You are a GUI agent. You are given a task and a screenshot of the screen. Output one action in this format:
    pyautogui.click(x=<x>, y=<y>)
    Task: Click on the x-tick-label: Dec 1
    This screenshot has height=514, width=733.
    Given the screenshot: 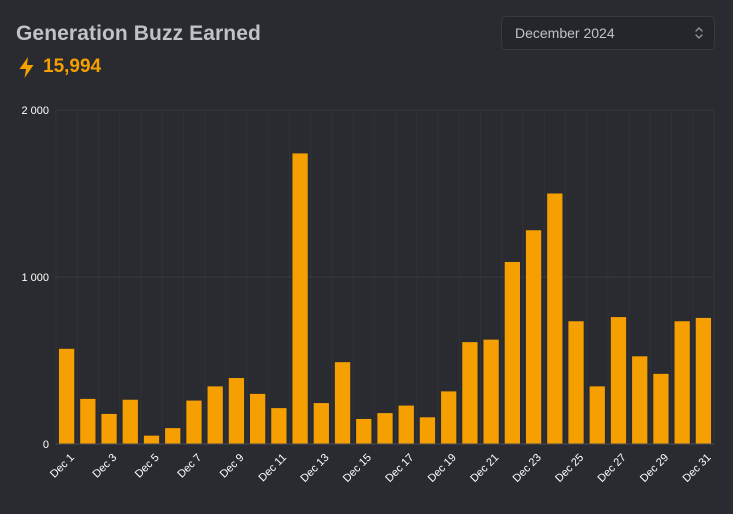 What is the action you would take?
    pyautogui.click(x=62, y=466)
    